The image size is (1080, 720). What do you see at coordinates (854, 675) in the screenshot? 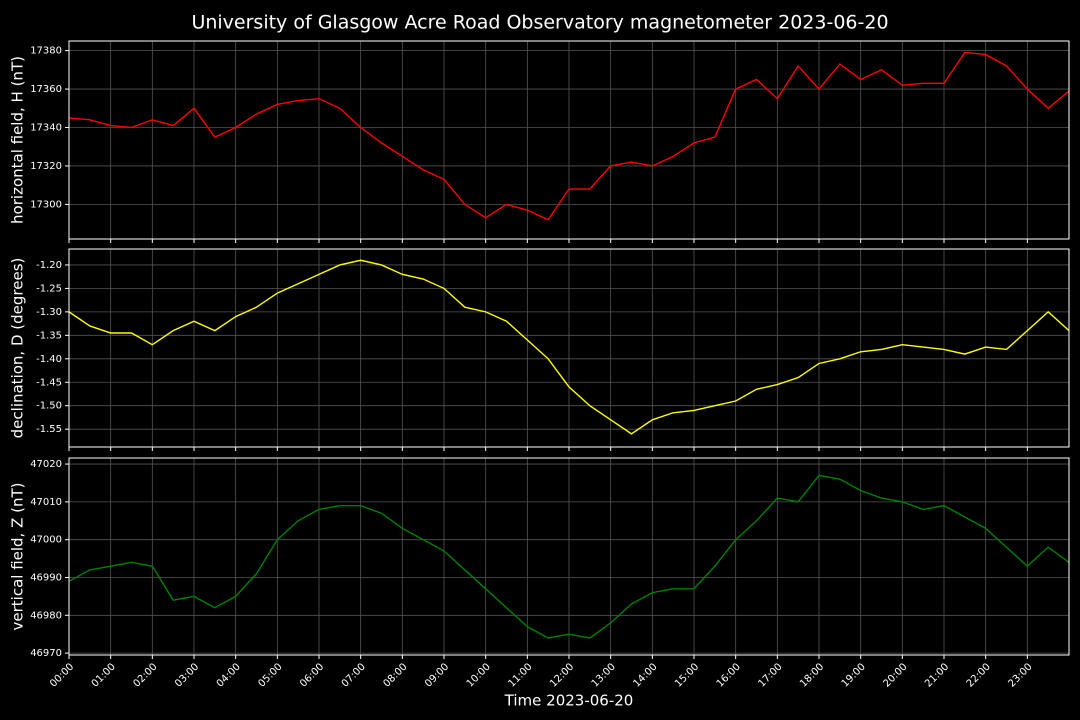
I see `x-tick-label: 19:00` at bounding box center [854, 675].